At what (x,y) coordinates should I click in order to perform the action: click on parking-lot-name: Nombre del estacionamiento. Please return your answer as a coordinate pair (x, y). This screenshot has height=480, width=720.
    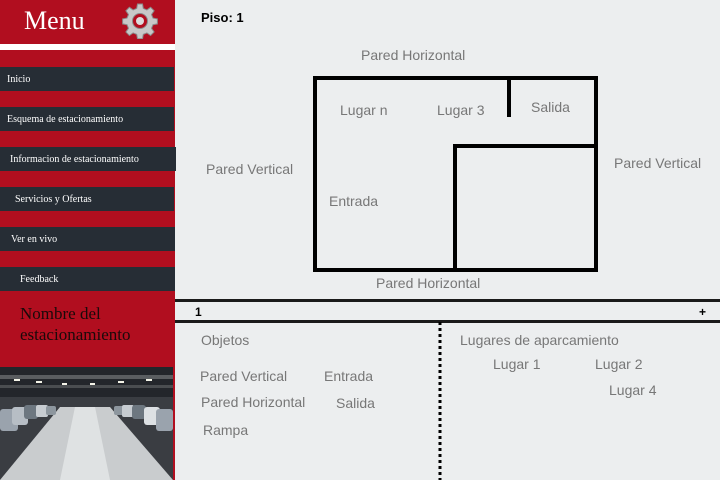
    Looking at the image, I should click on (75, 324).